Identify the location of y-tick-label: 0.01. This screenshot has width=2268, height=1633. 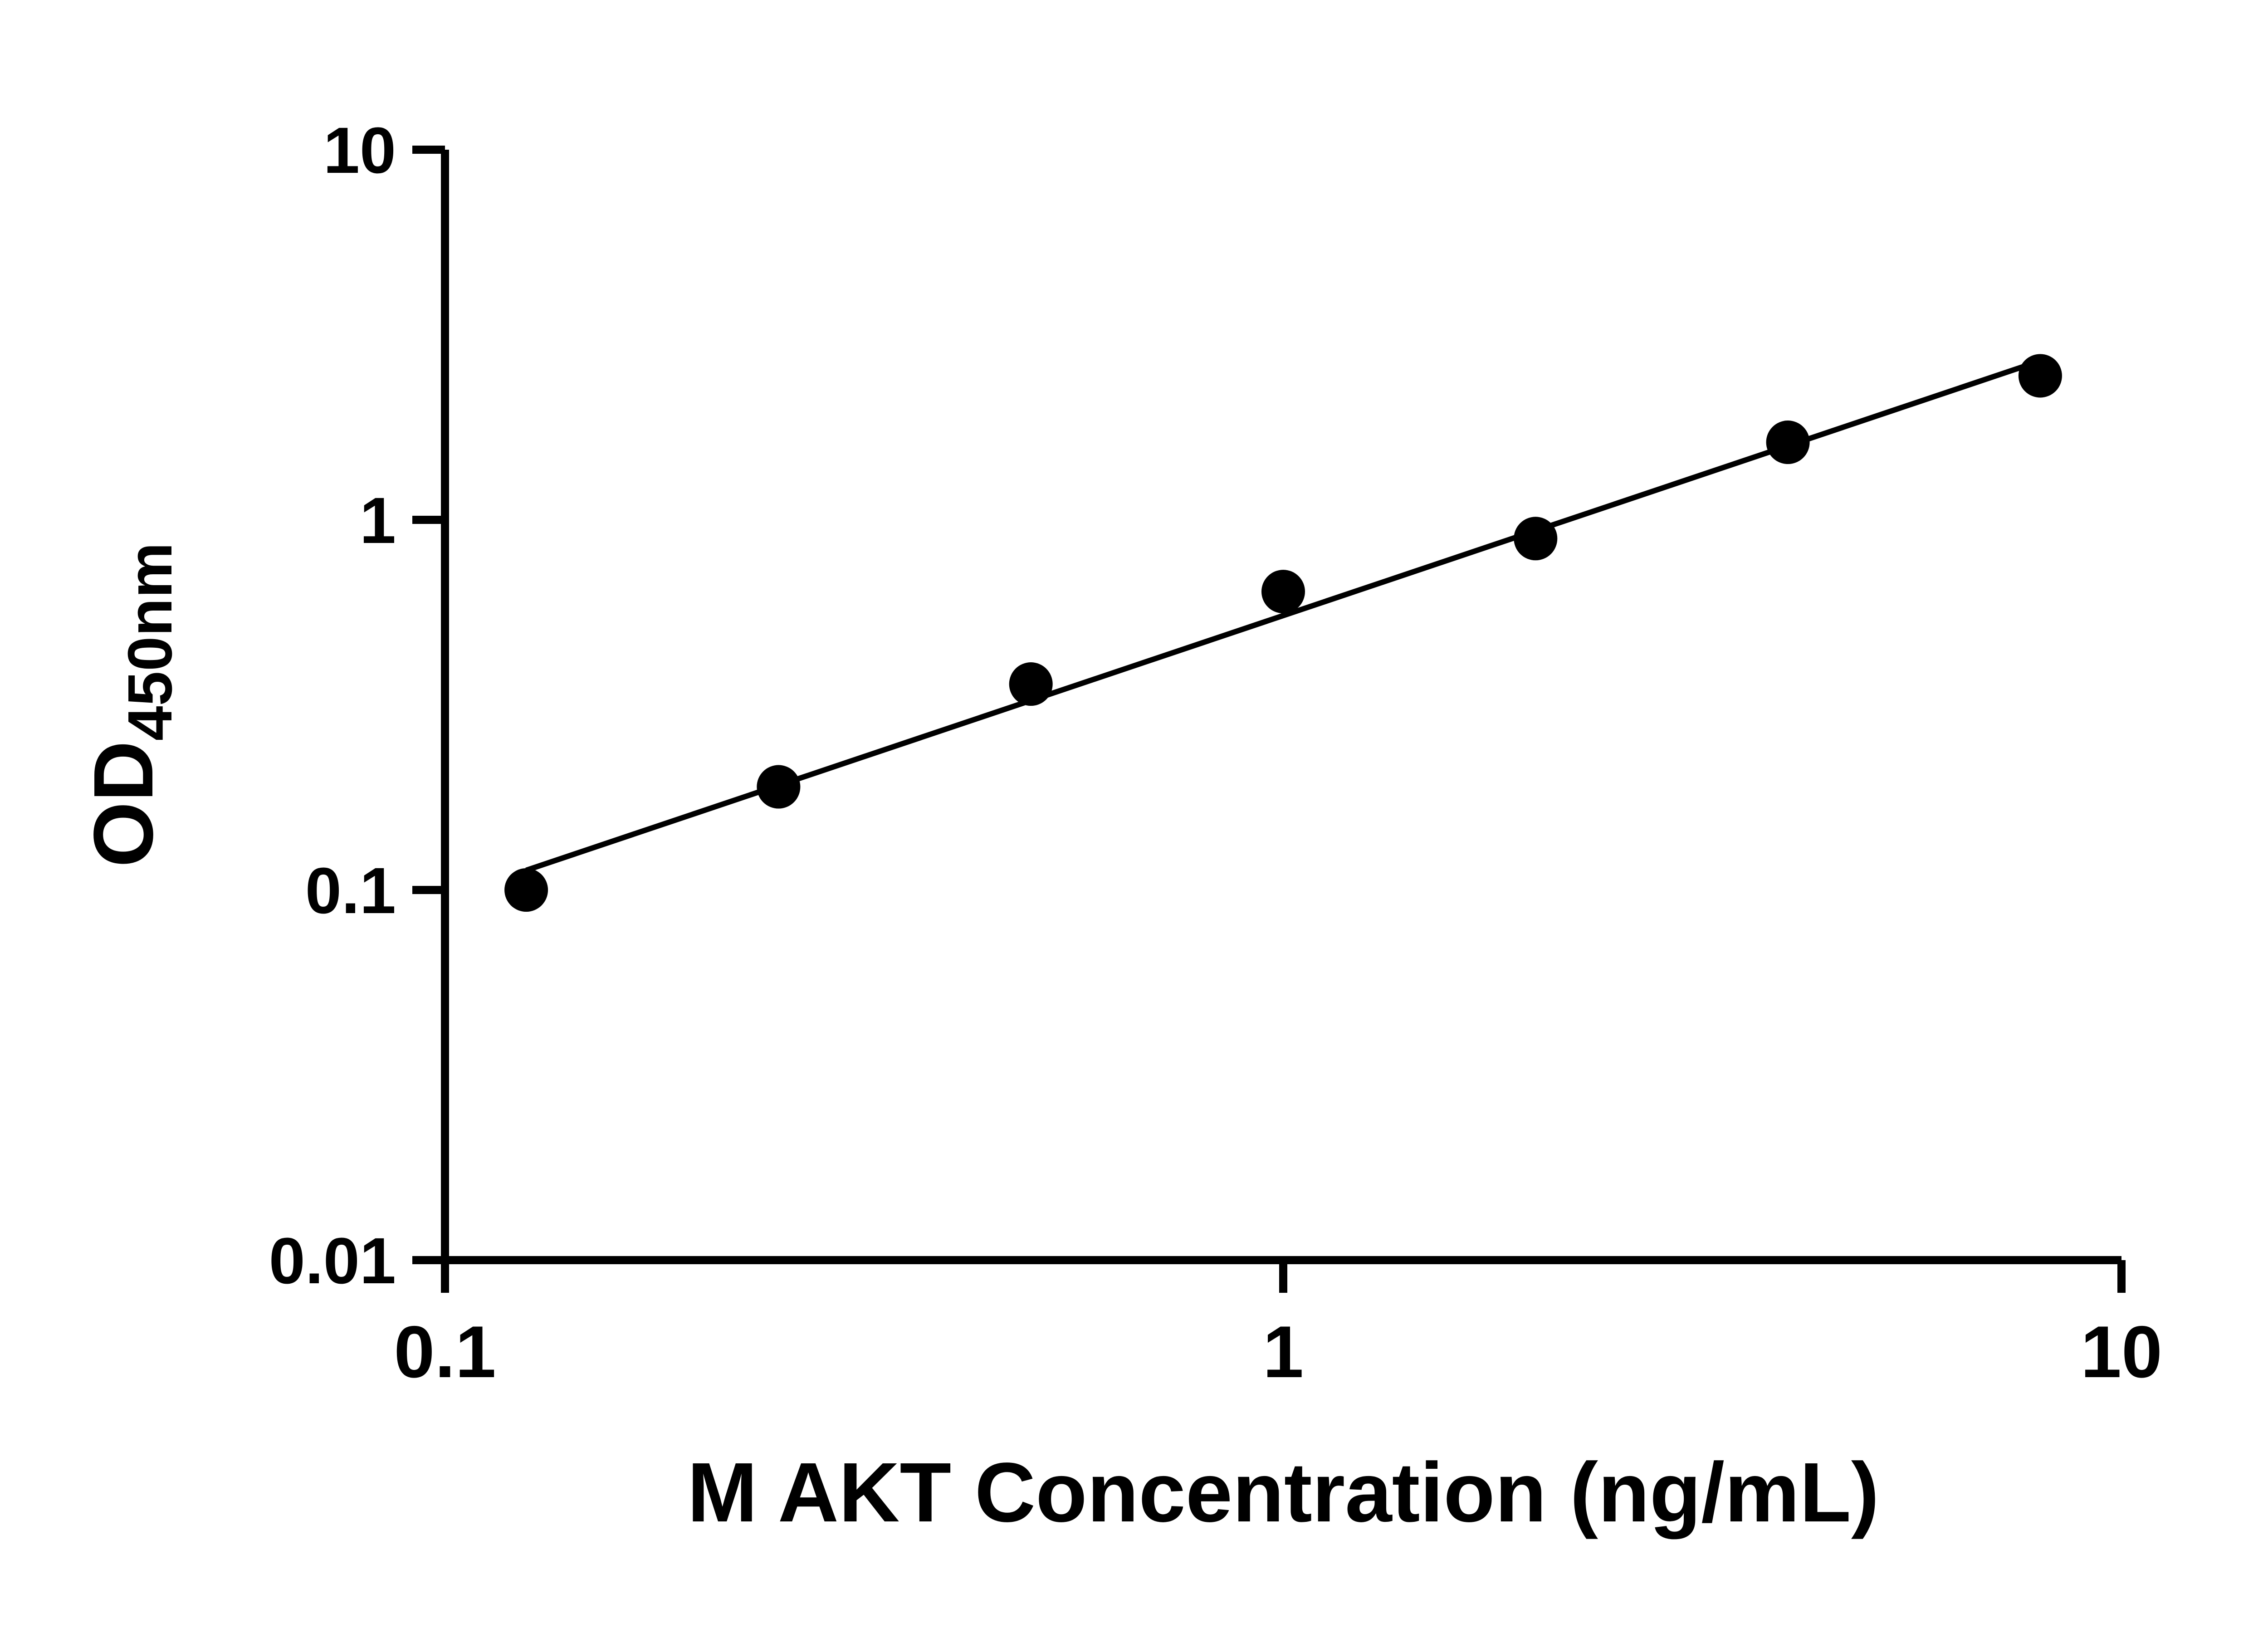
(332, 1260).